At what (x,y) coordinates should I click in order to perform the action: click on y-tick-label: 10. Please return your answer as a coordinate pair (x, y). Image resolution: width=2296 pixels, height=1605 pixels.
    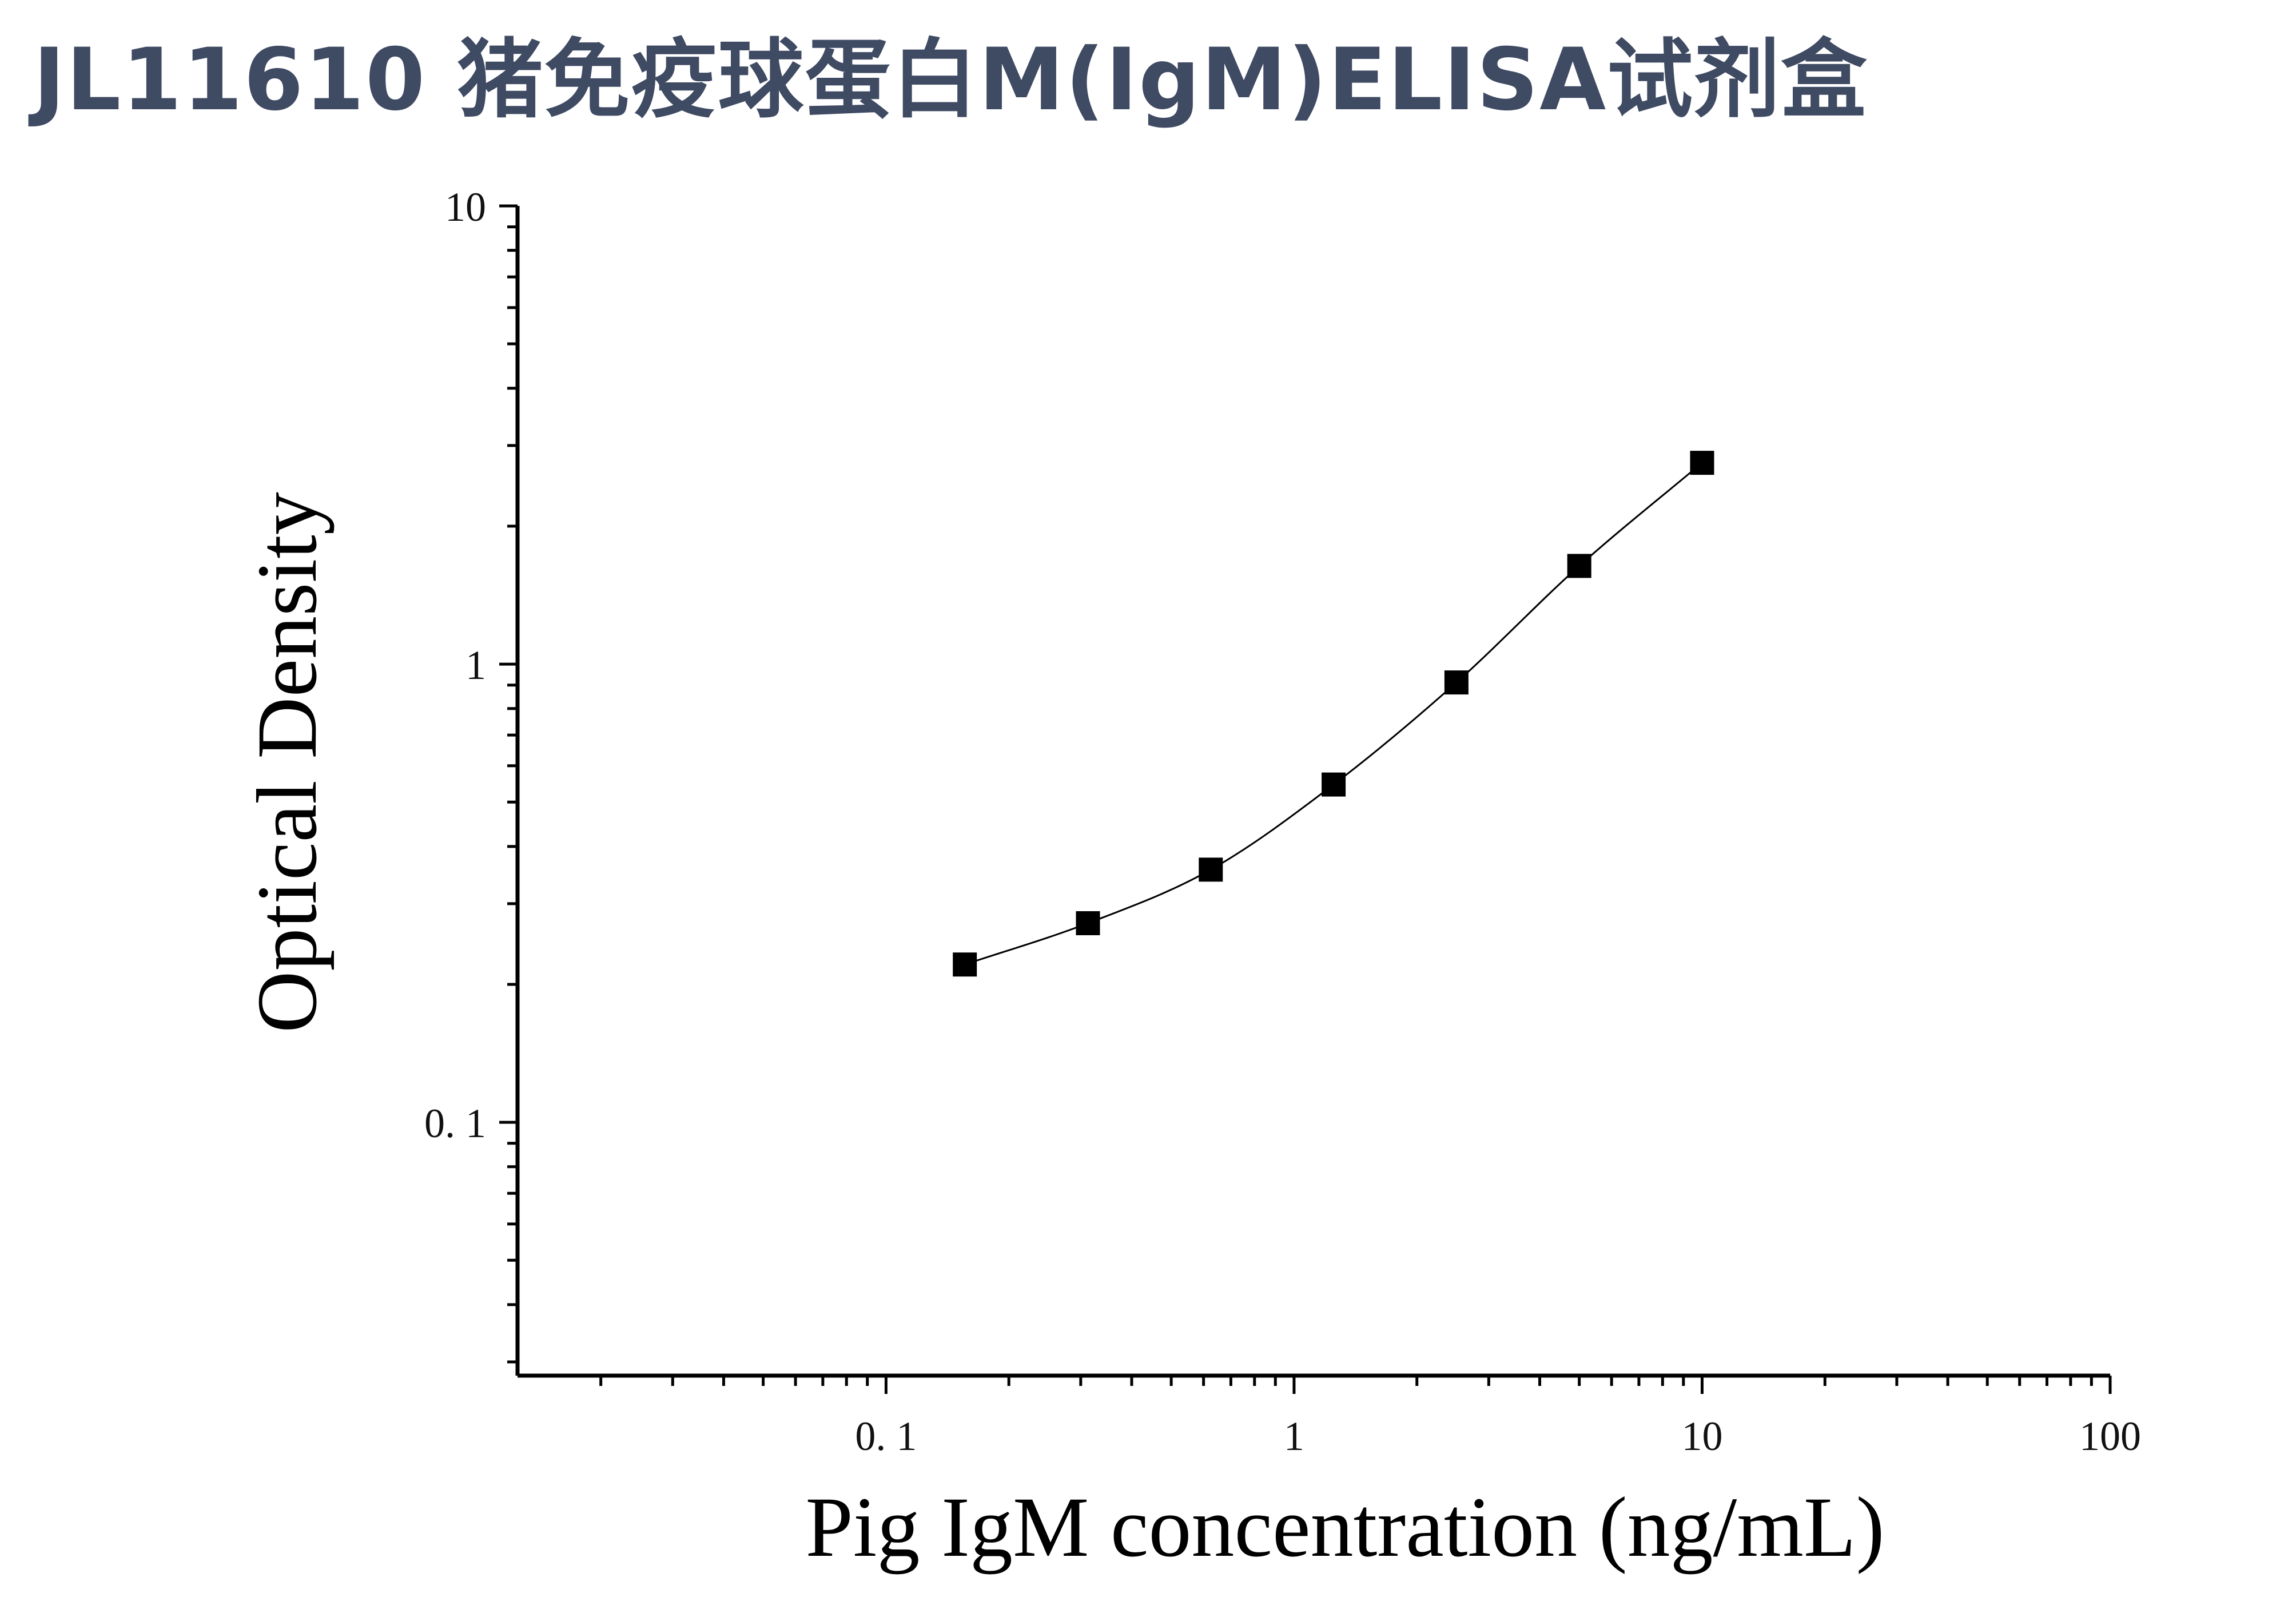
    Looking at the image, I should click on (466, 207).